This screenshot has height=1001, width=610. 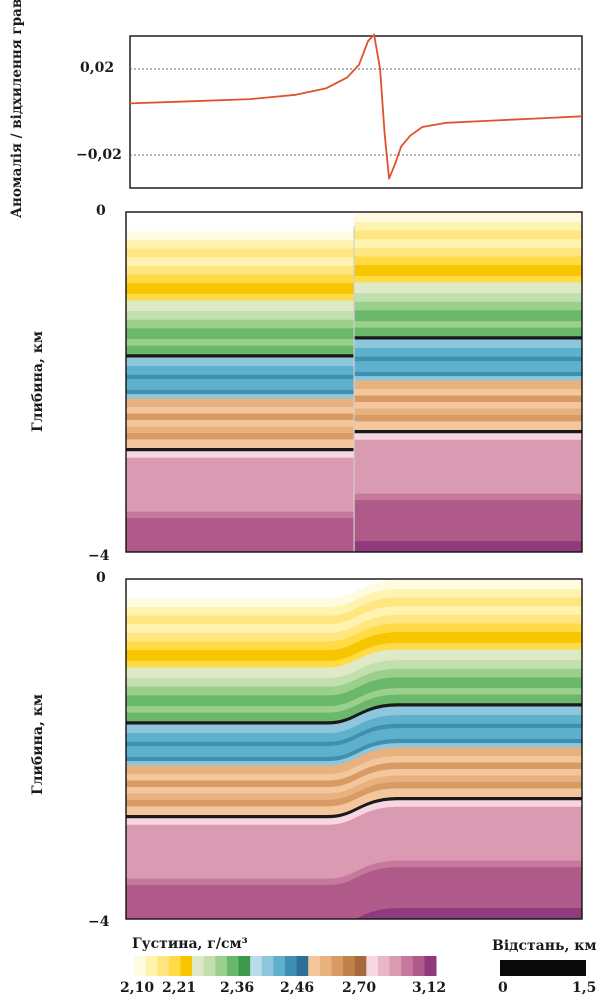 I want to click on depth1-tick-top: 0, so click(x=101, y=211).